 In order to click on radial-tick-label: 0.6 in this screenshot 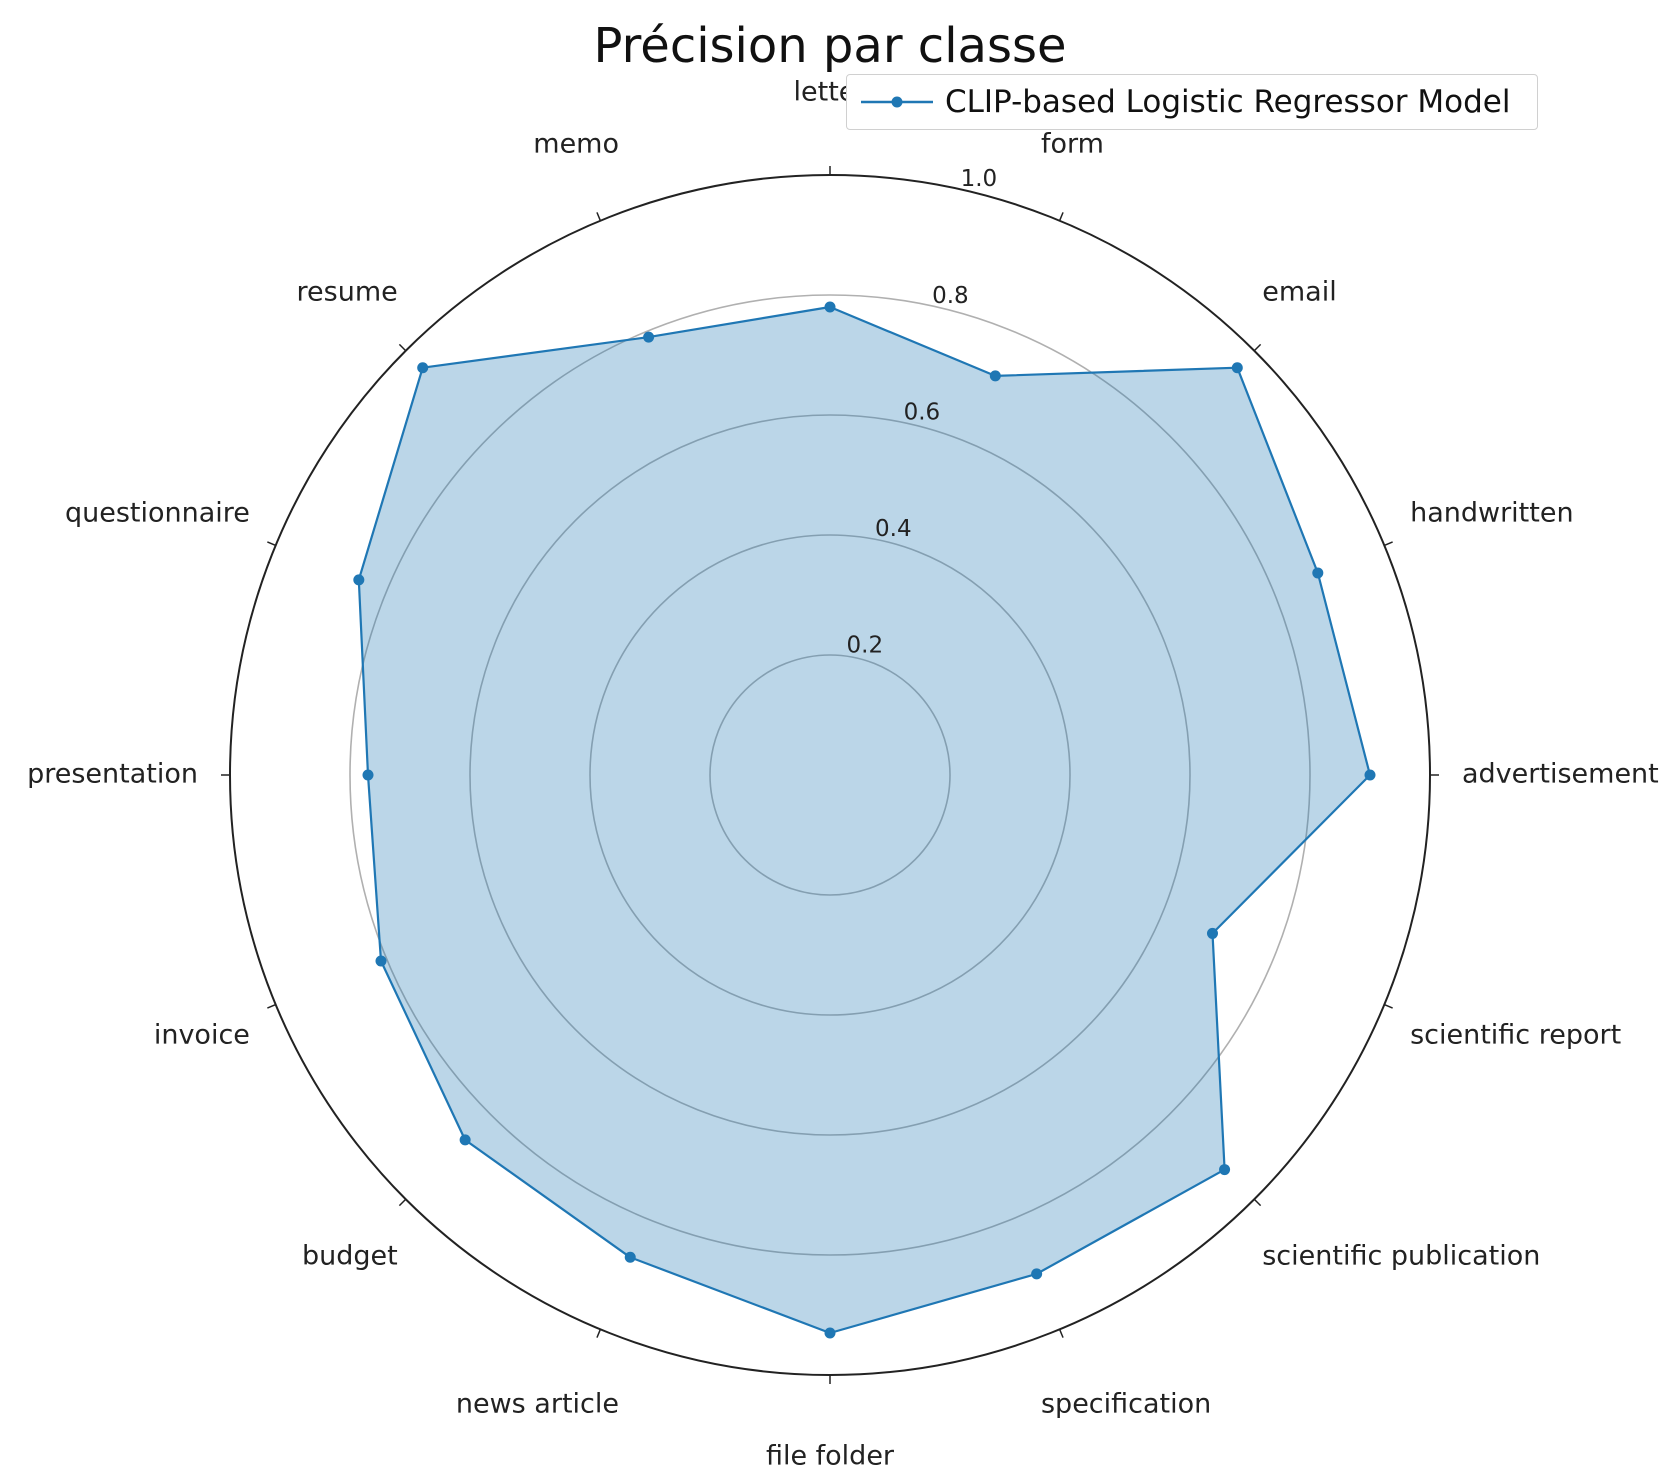, I will do `click(922, 412)`.